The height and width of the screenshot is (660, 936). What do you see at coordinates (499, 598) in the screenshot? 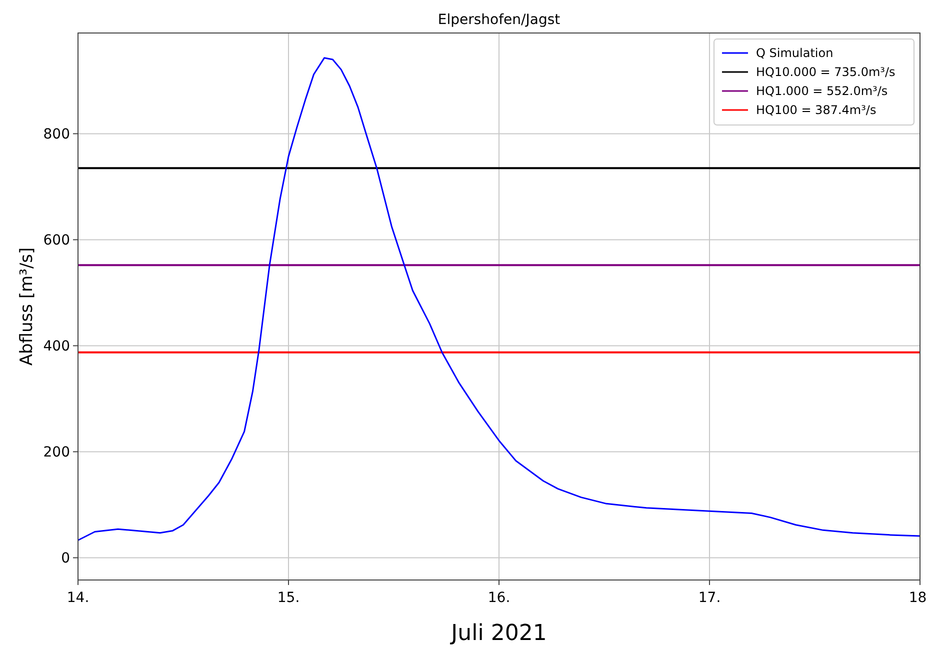
I see `x-tick-label: 16.` at bounding box center [499, 598].